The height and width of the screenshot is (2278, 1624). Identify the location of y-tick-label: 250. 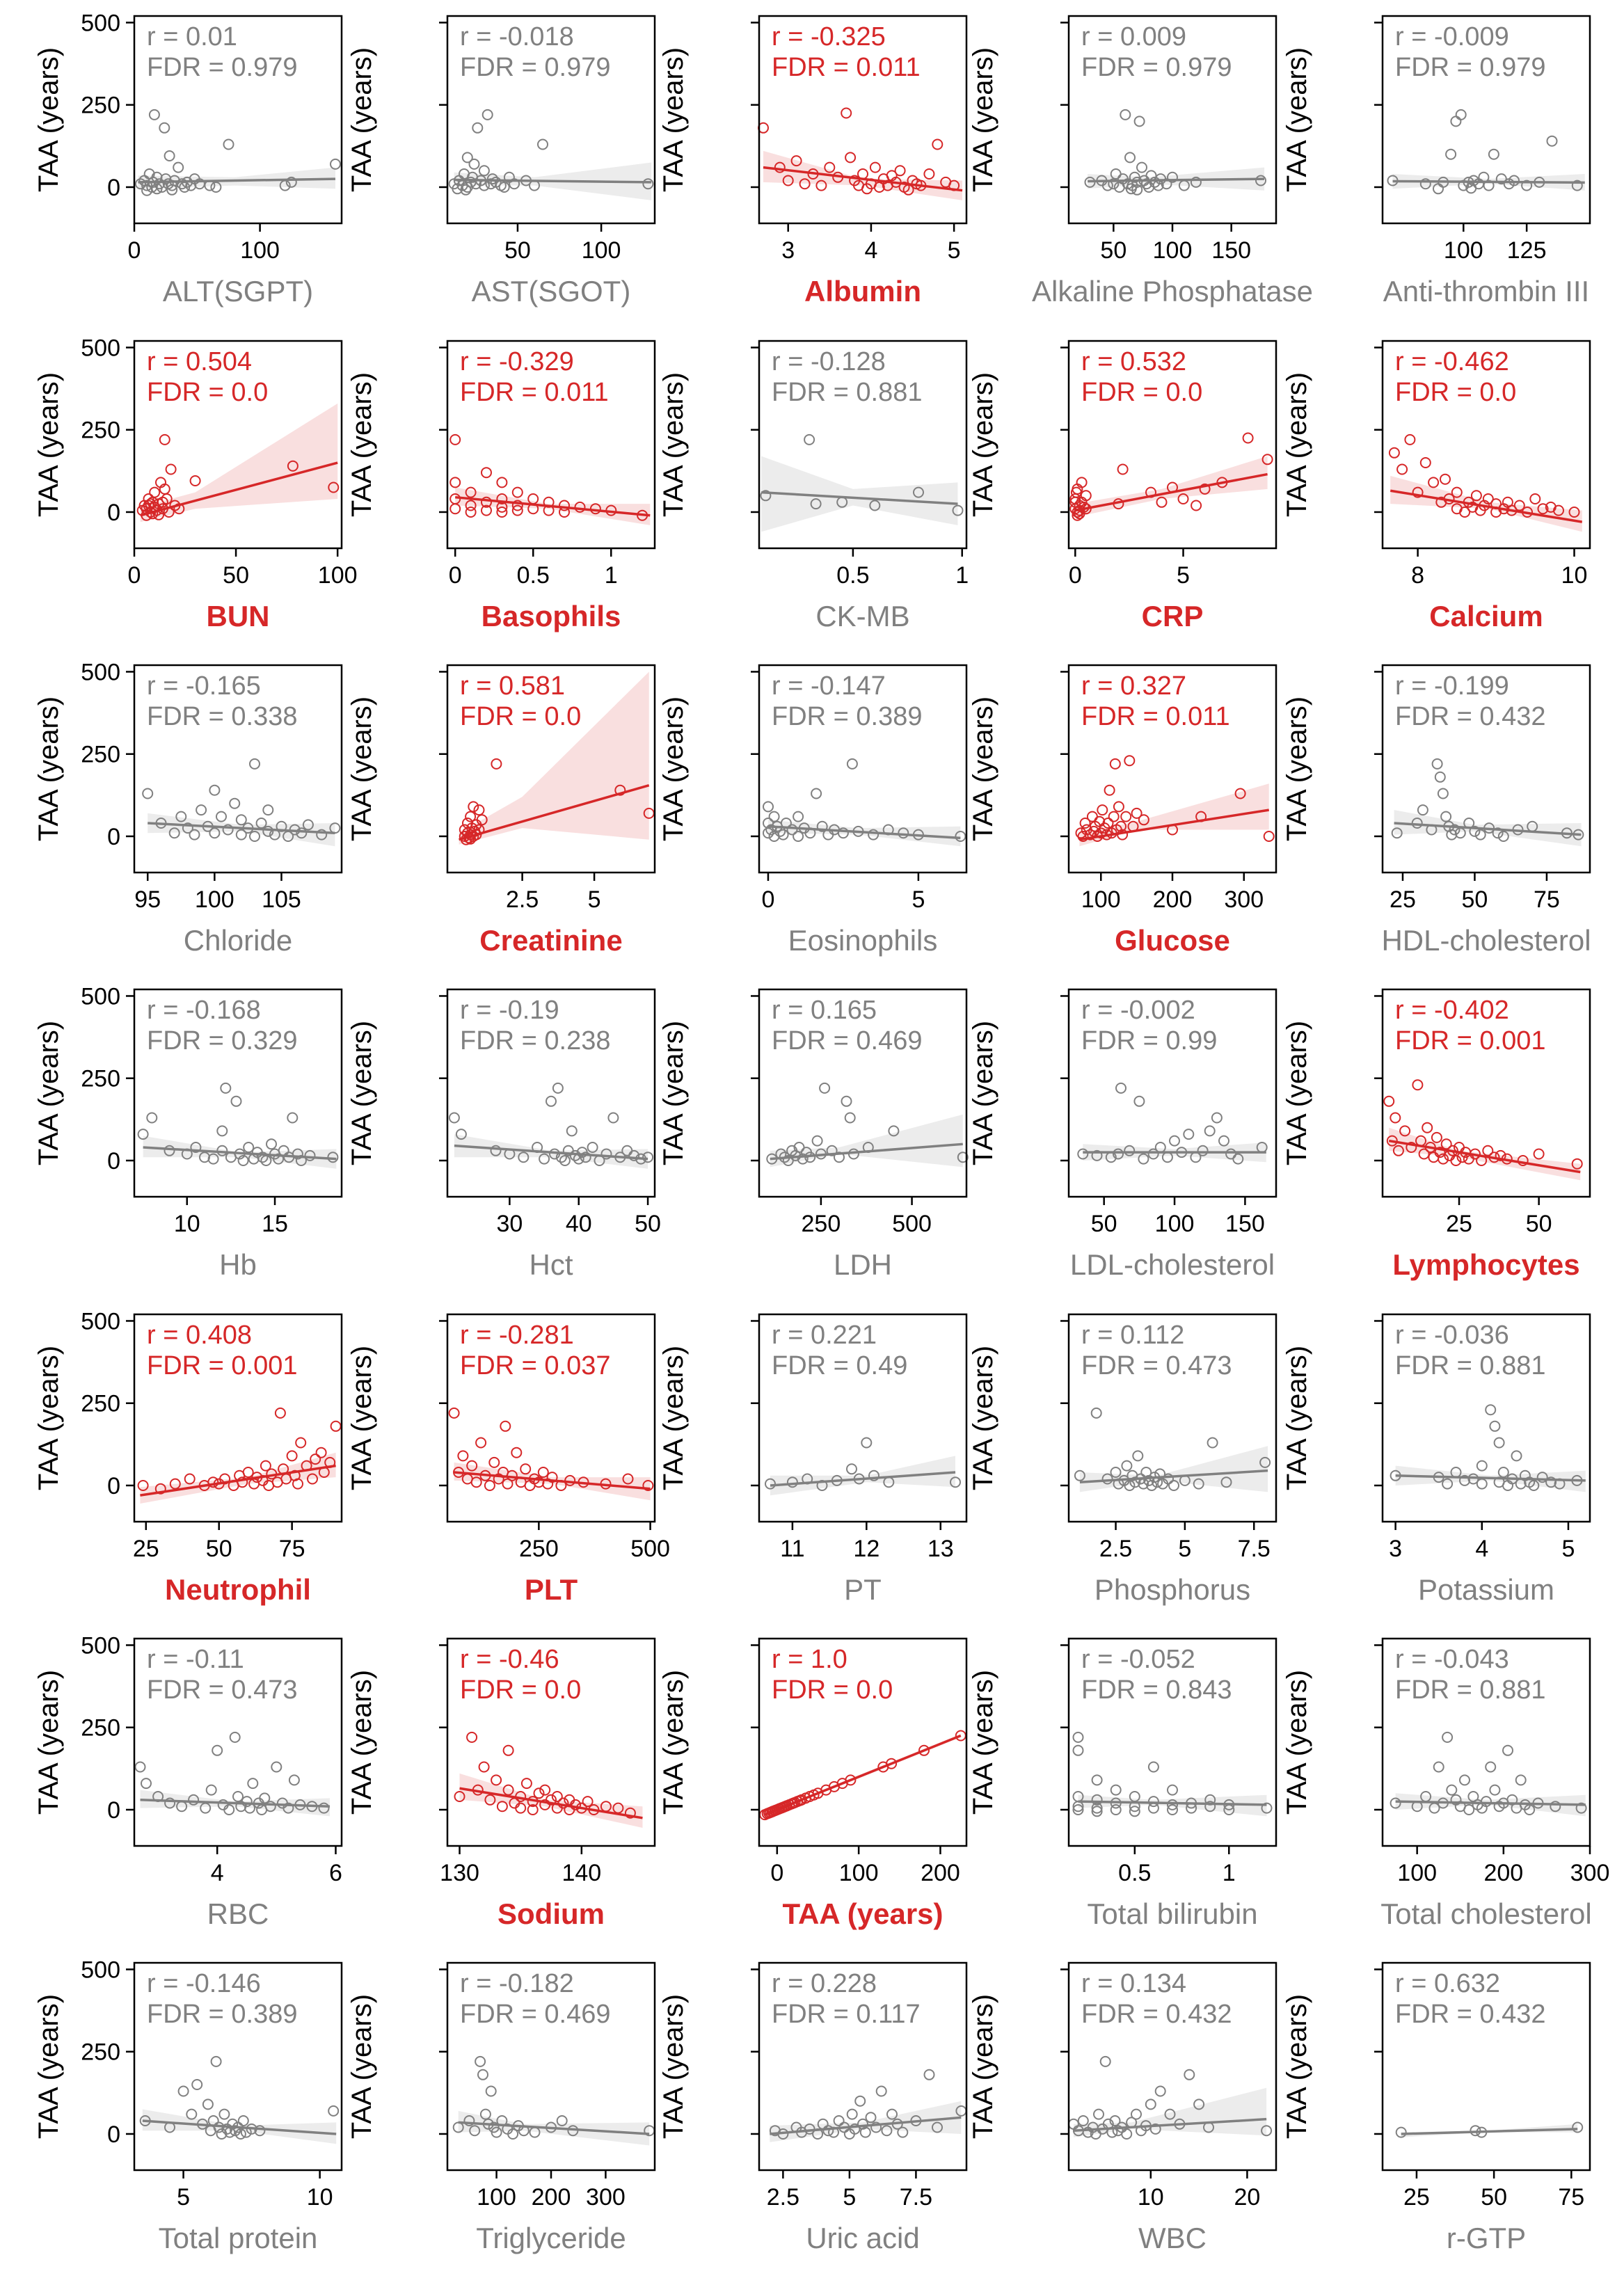
(100, 1728).